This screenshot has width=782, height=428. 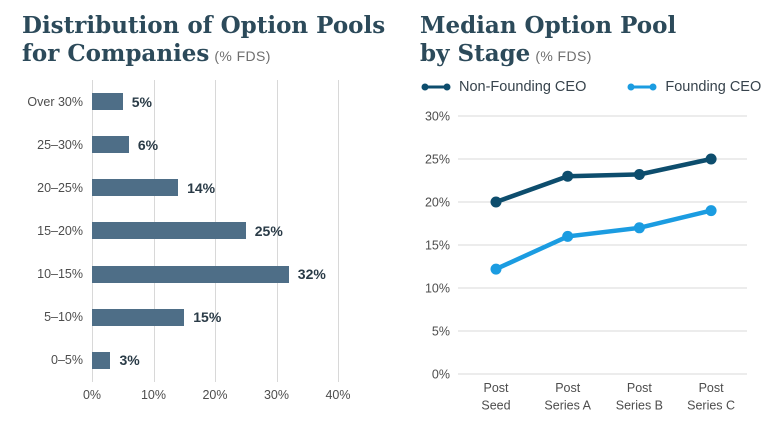 What do you see at coordinates (437, 203) in the screenshot?
I see `y-axis-tick-label: 20%` at bounding box center [437, 203].